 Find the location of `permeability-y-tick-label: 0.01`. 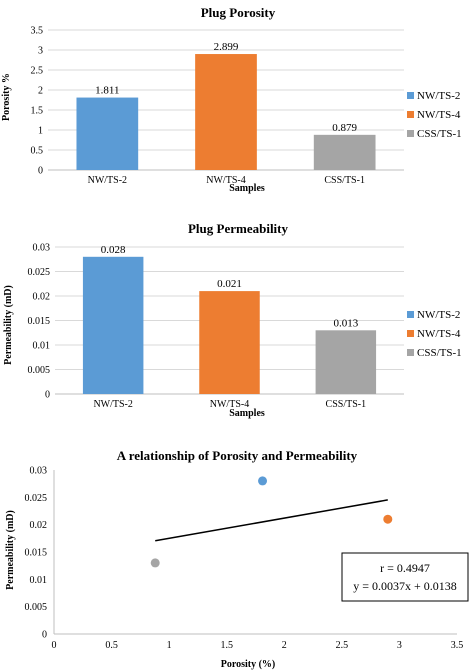

permeability-y-tick-label: 0.01 is located at coordinates (42, 346).